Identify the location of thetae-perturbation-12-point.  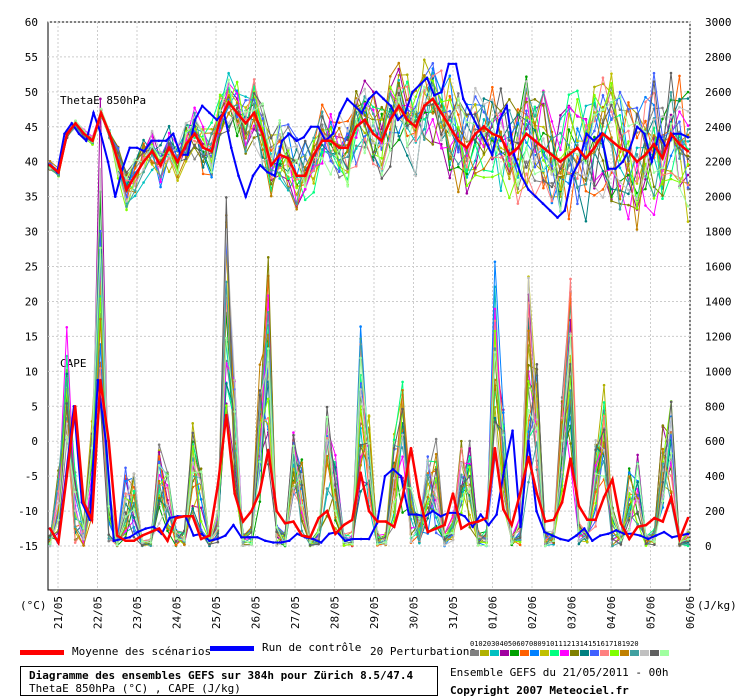
(628, 194).